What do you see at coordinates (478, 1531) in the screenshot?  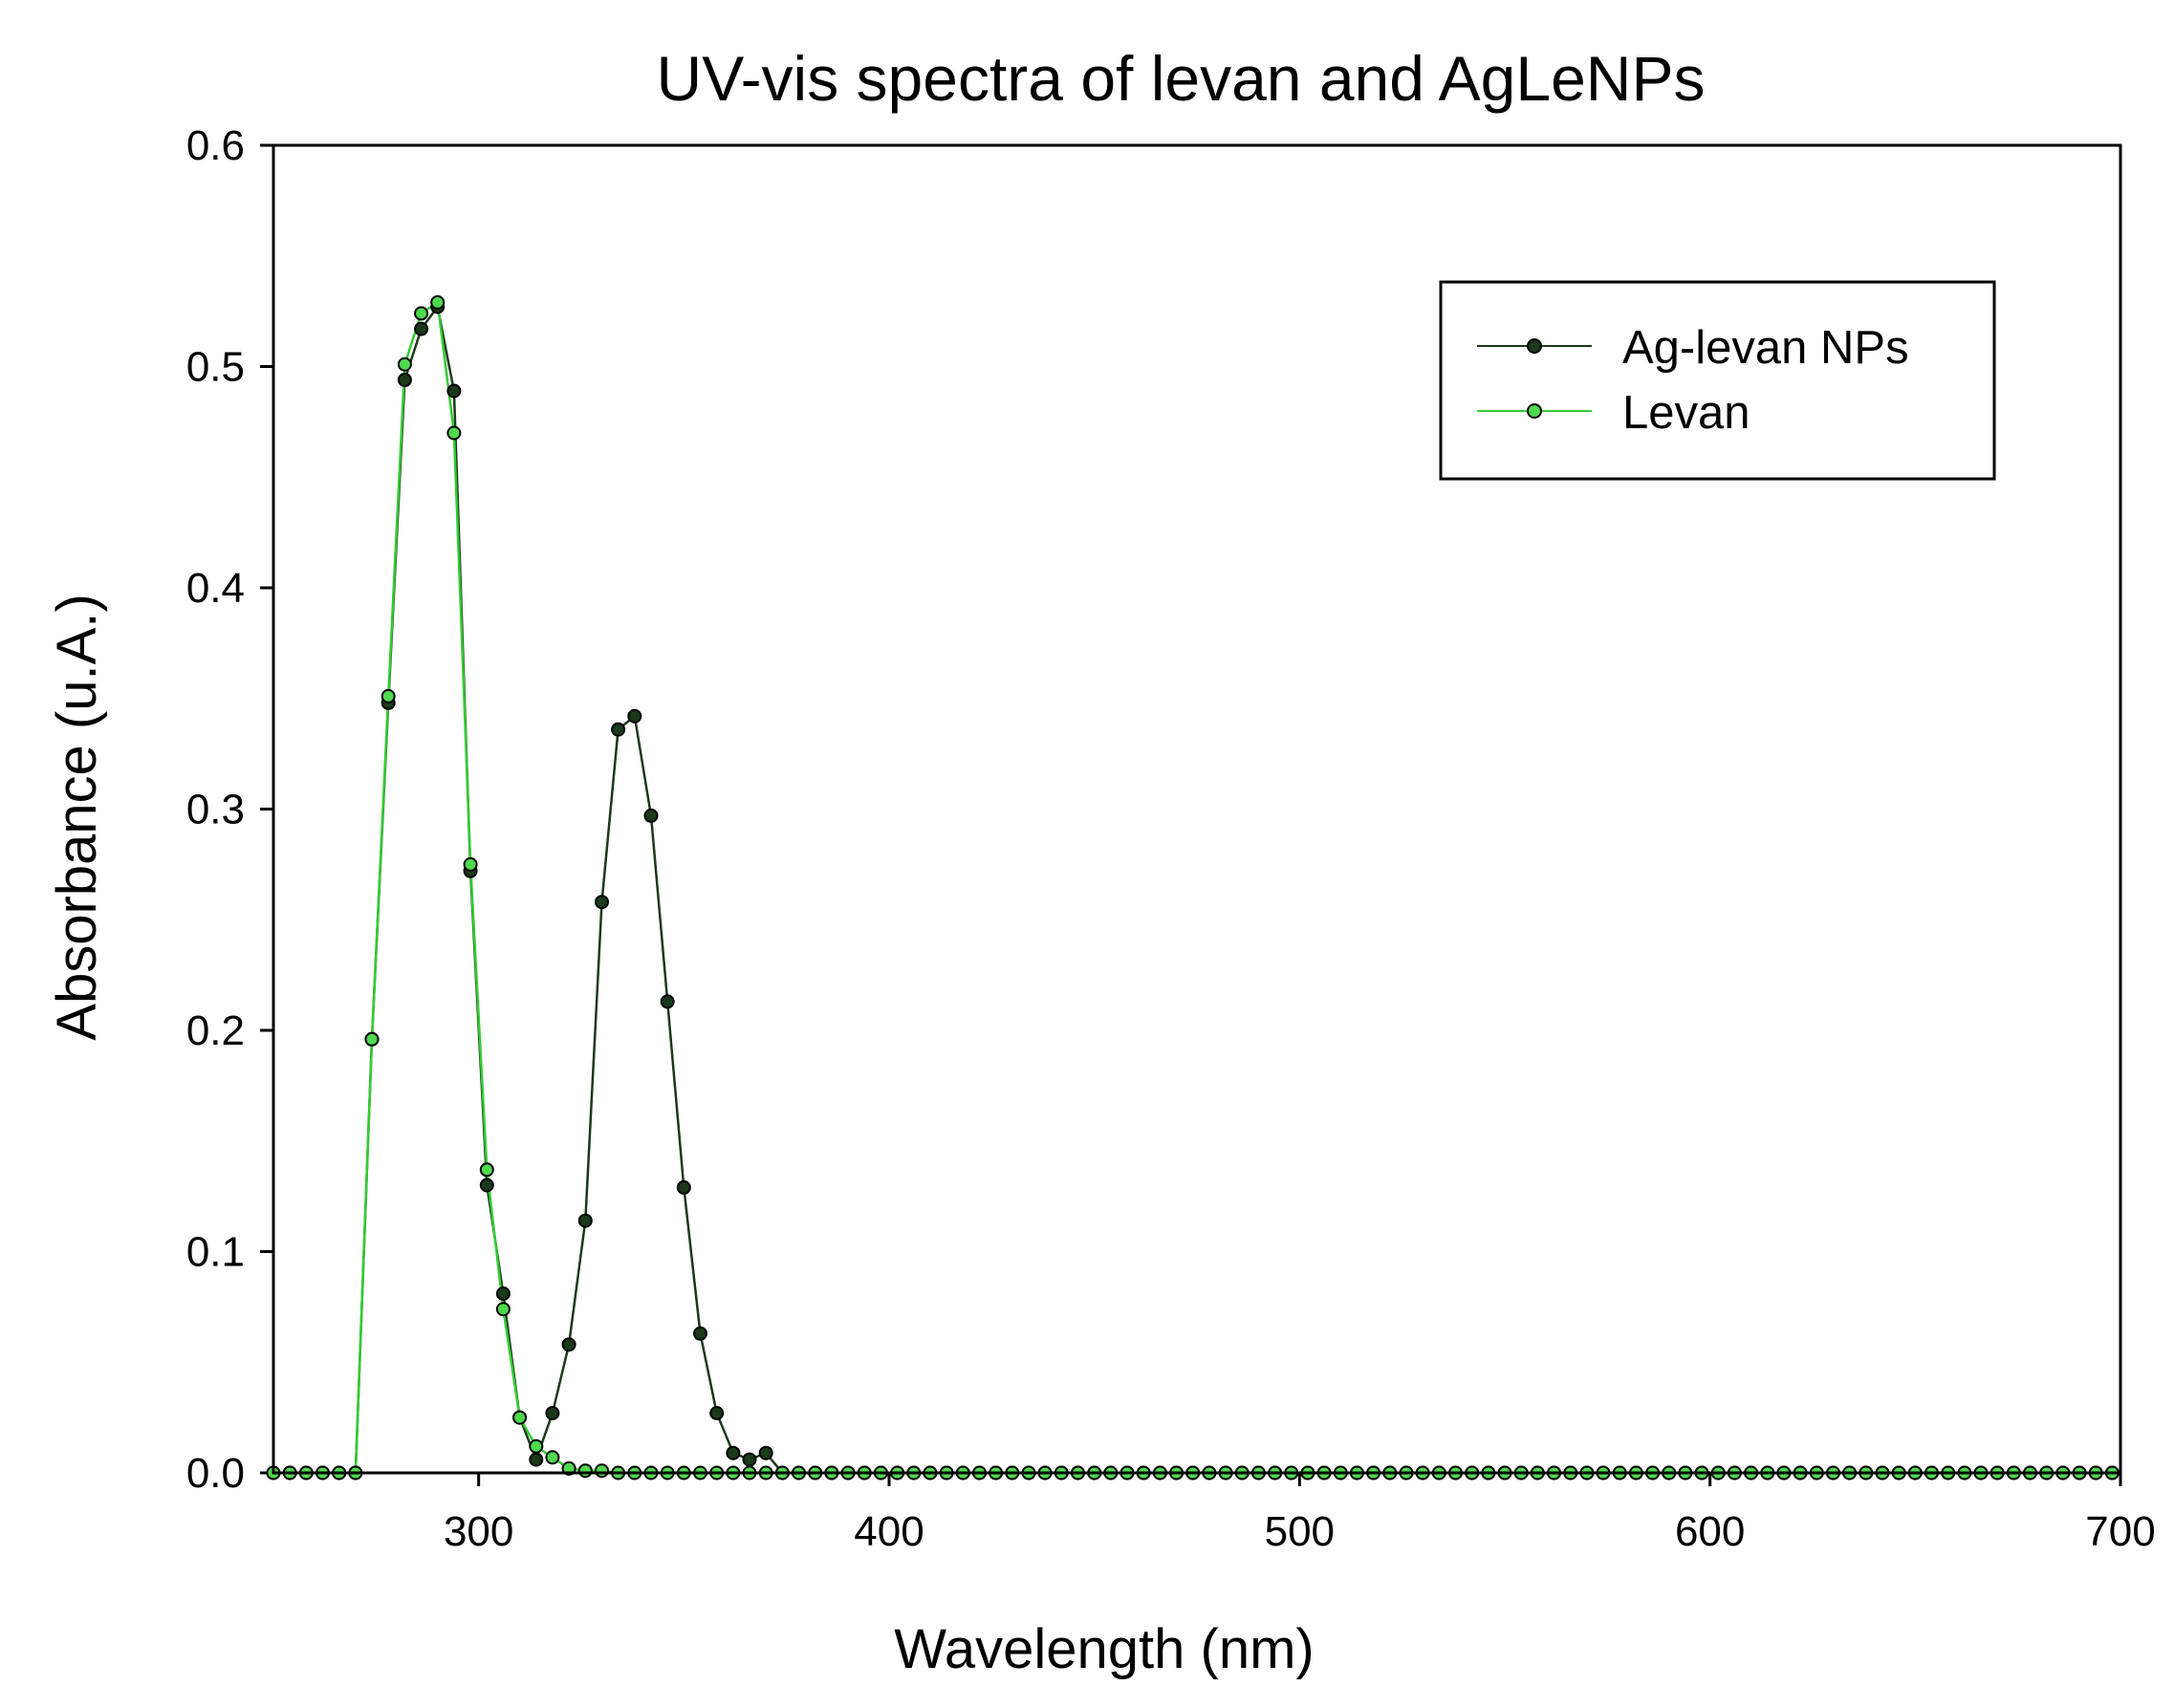 I see `x-tick-label: 300` at bounding box center [478, 1531].